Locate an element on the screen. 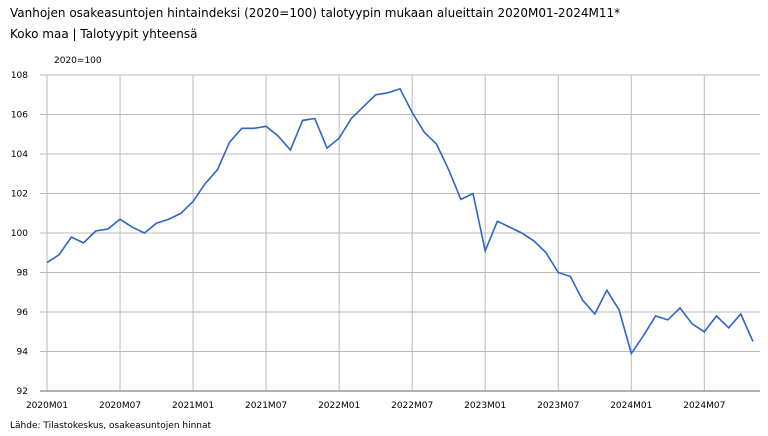  x-tick-label: 2021M01 is located at coordinates (193, 406).